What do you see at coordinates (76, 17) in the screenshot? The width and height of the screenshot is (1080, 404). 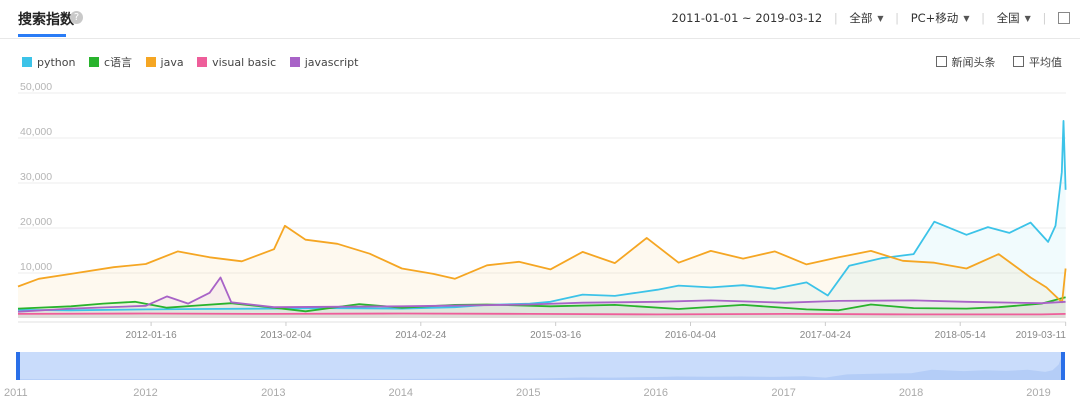 I see `question-icon: ?` at bounding box center [76, 17].